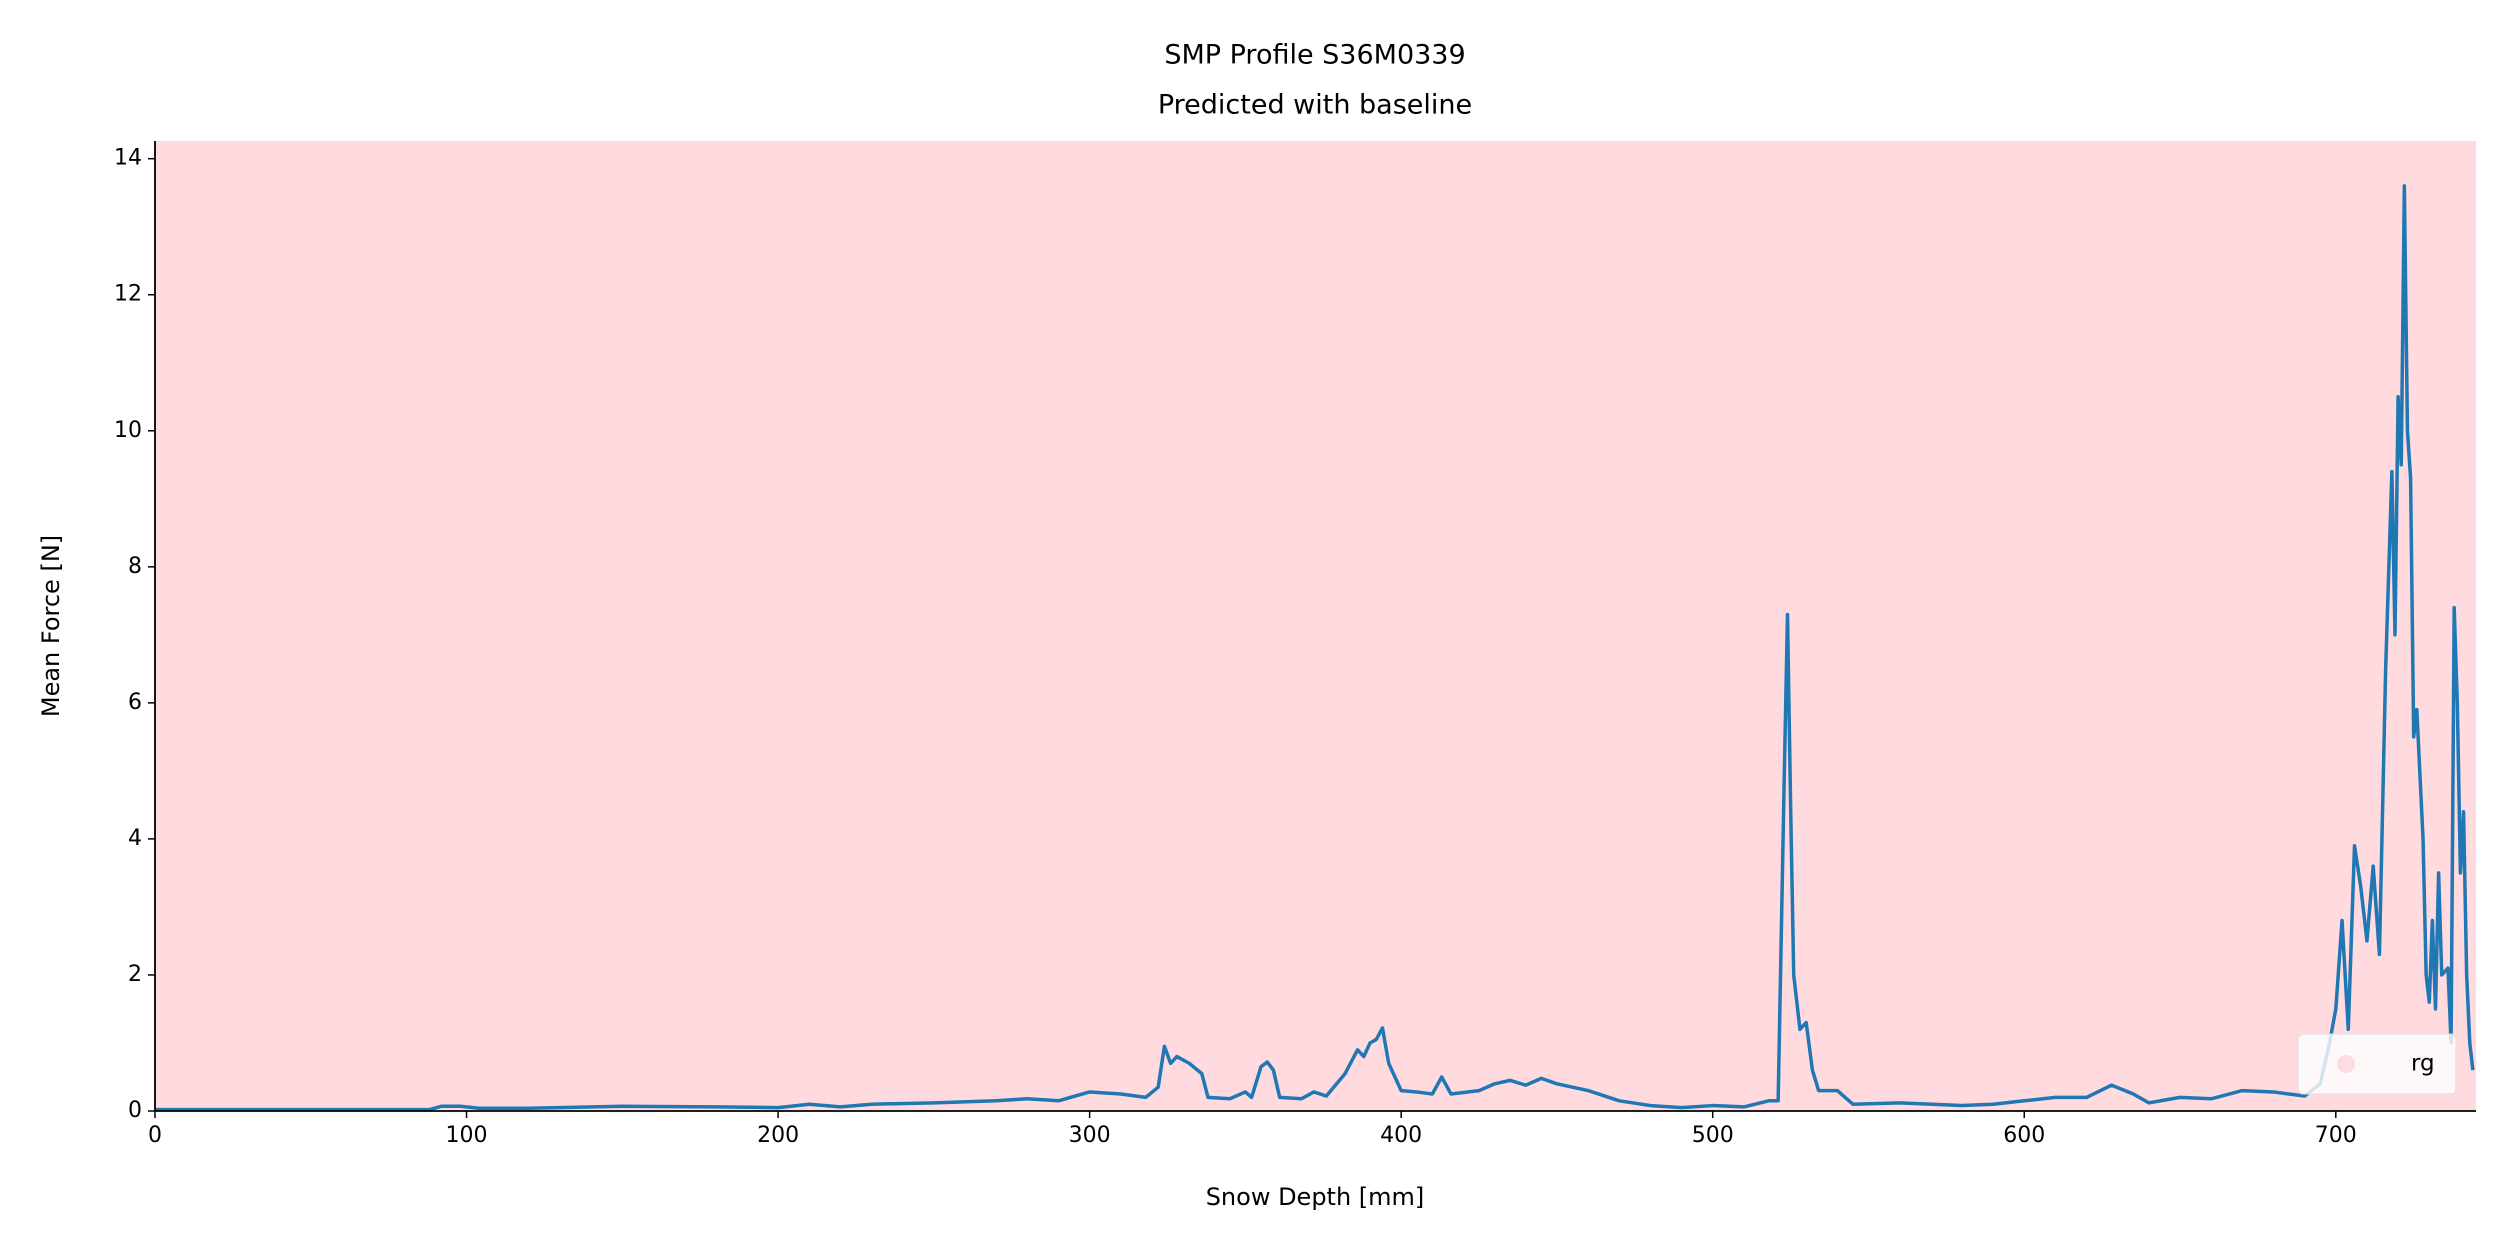 This screenshot has height=1250, width=2500. What do you see at coordinates (1315, 105) in the screenshot?
I see `chart-subtitle: Predicted with baseline` at bounding box center [1315, 105].